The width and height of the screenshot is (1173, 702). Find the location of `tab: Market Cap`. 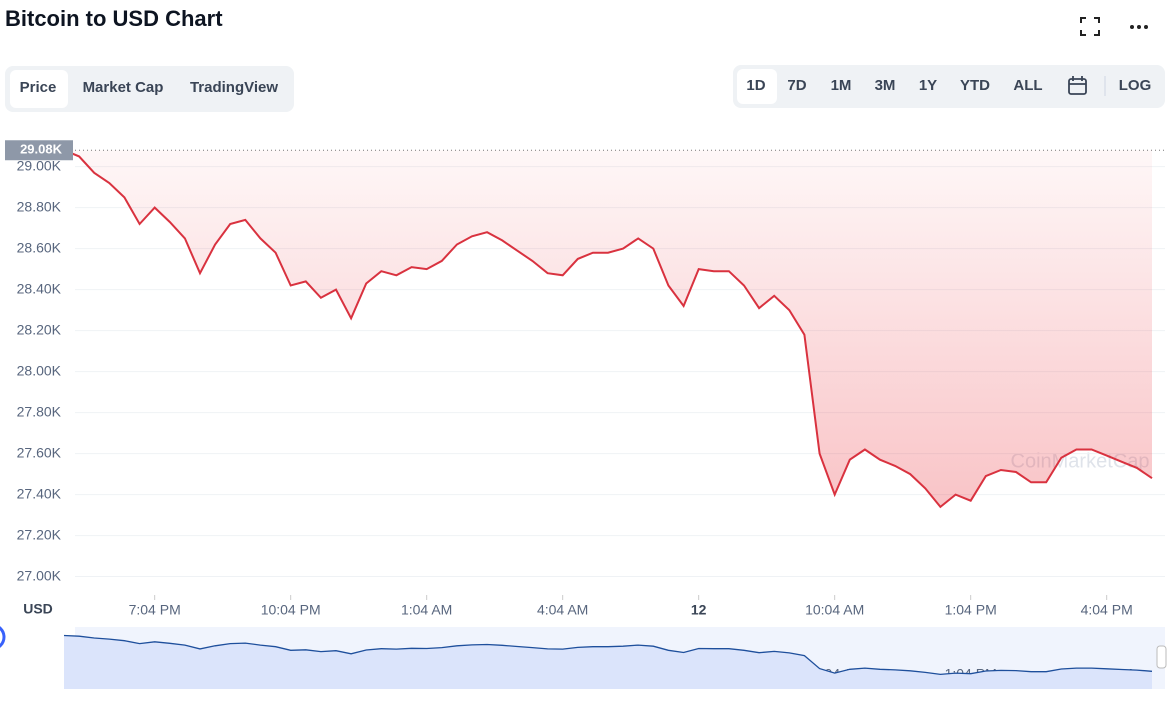

tab: Market Cap is located at coordinates (123, 87).